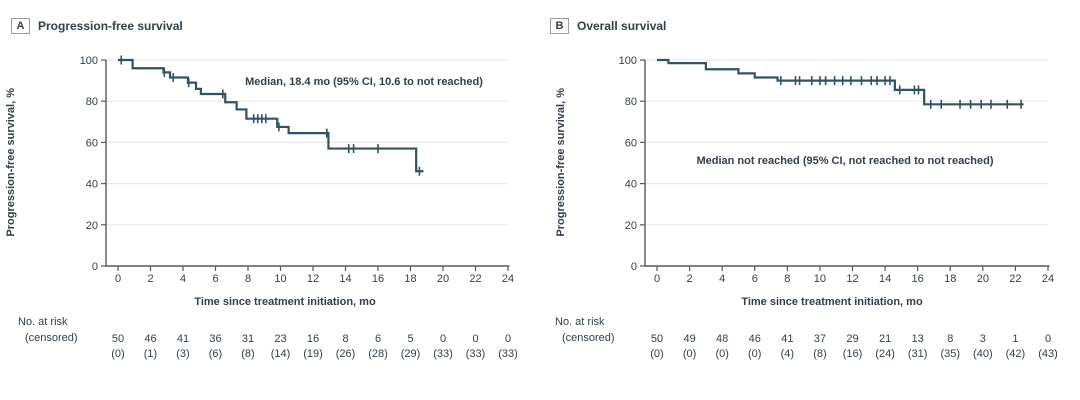  What do you see at coordinates (983, 354) in the screenshot?
I see `censored-count: (40)` at bounding box center [983, 354].